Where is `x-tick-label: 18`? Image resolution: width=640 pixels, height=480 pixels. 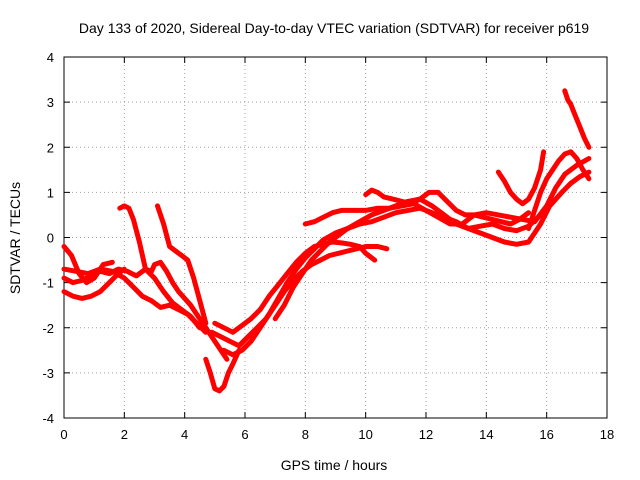 x-tick-label: 18 is located at coordinates (607, 434).